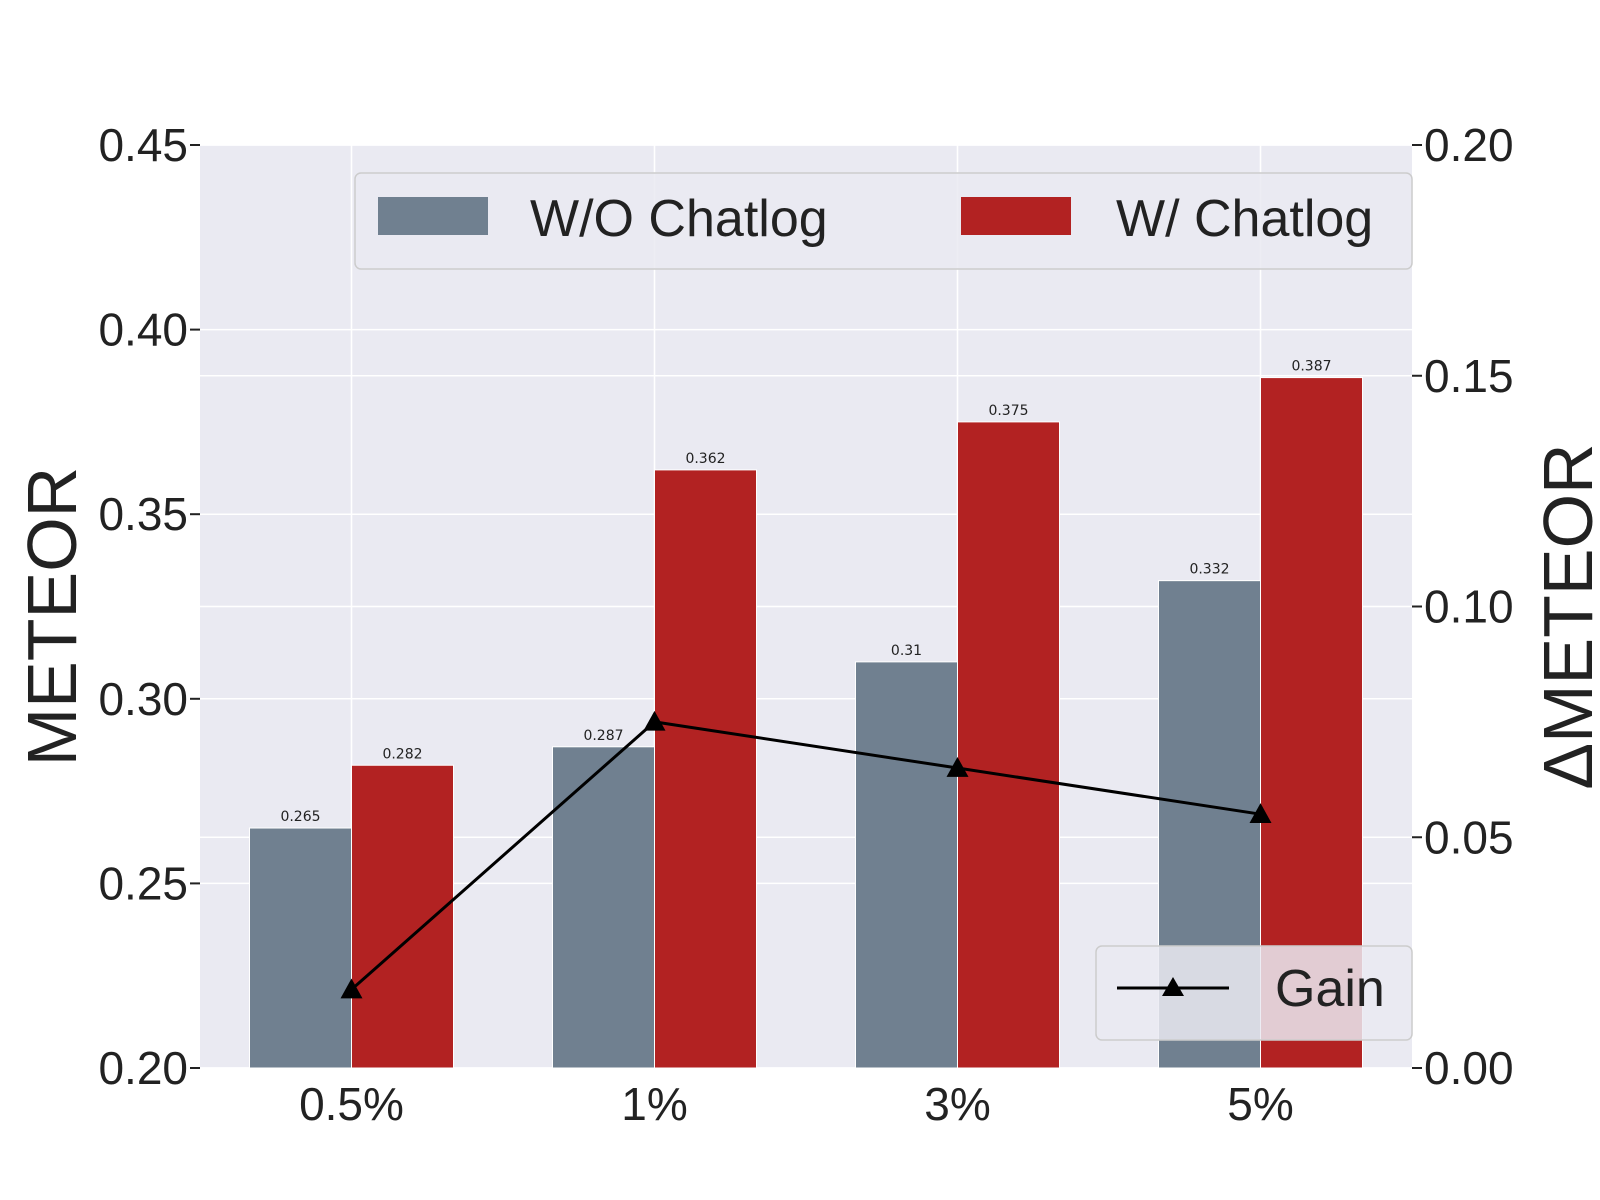  I want to click on bar-value-label: 0.287, so click(603, 736).